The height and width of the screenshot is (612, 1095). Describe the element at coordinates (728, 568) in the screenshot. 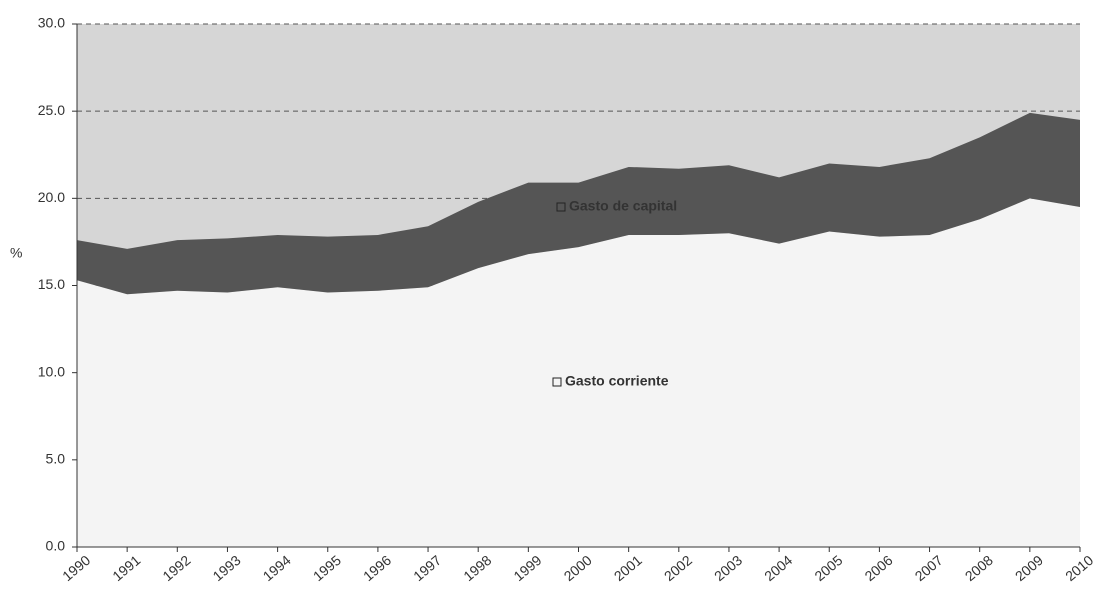

I see `x-tick-label: 2003` at that location.